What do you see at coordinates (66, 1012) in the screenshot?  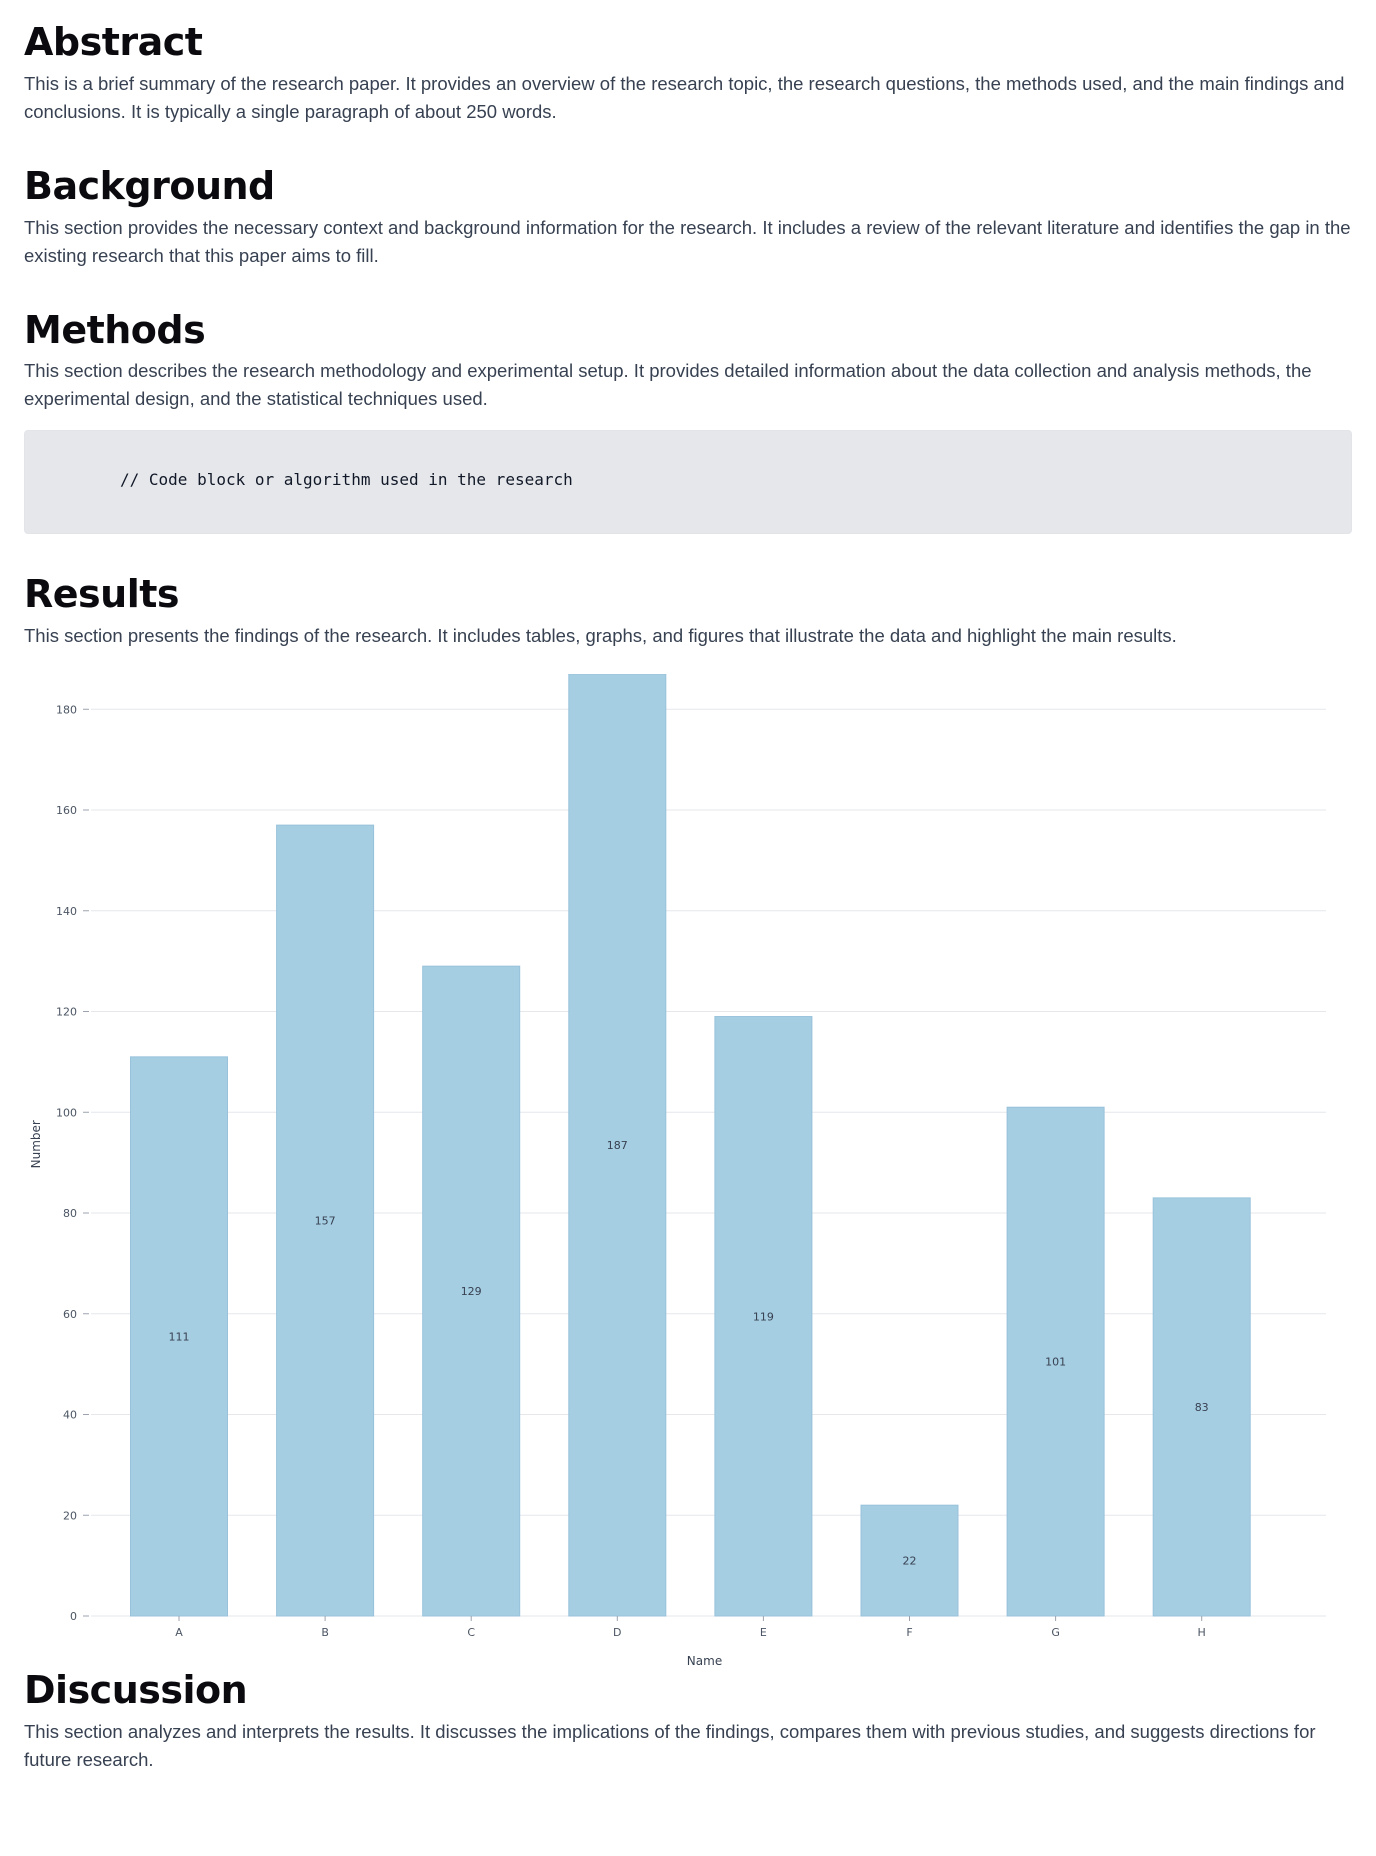 I see `y-tick-label: 120` at bounding box center [66, 1012].